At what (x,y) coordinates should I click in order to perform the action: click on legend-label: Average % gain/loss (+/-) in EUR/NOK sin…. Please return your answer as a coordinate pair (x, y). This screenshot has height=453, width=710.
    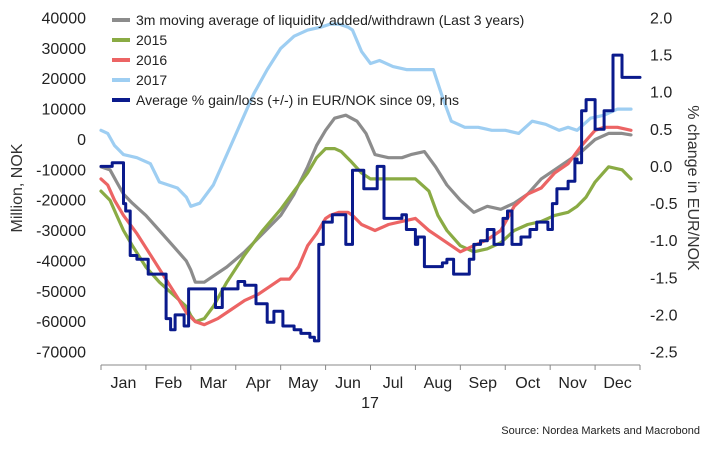
    Looking at the image, I should click on (297, 100).